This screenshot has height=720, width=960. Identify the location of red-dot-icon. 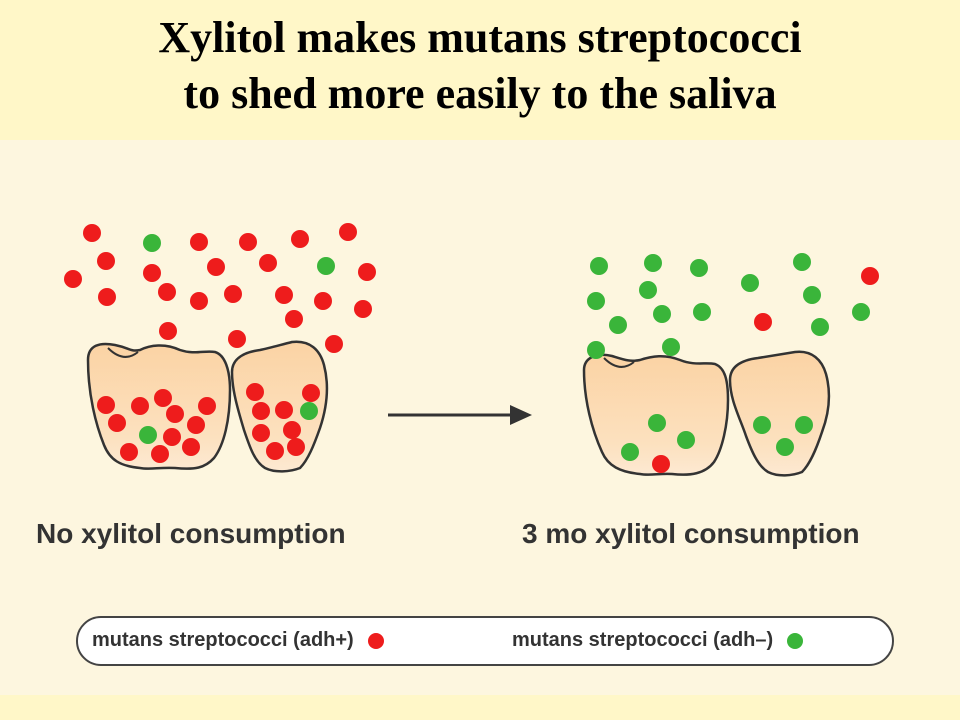
(375, 640).